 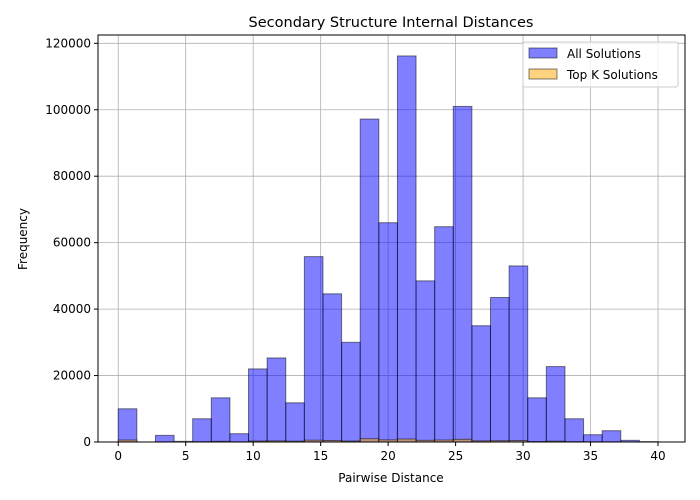 What do you see at coordinates (72, 176) in the screenshot?
I see `y-tick-label: 80000` at bounding box center [72, 176].